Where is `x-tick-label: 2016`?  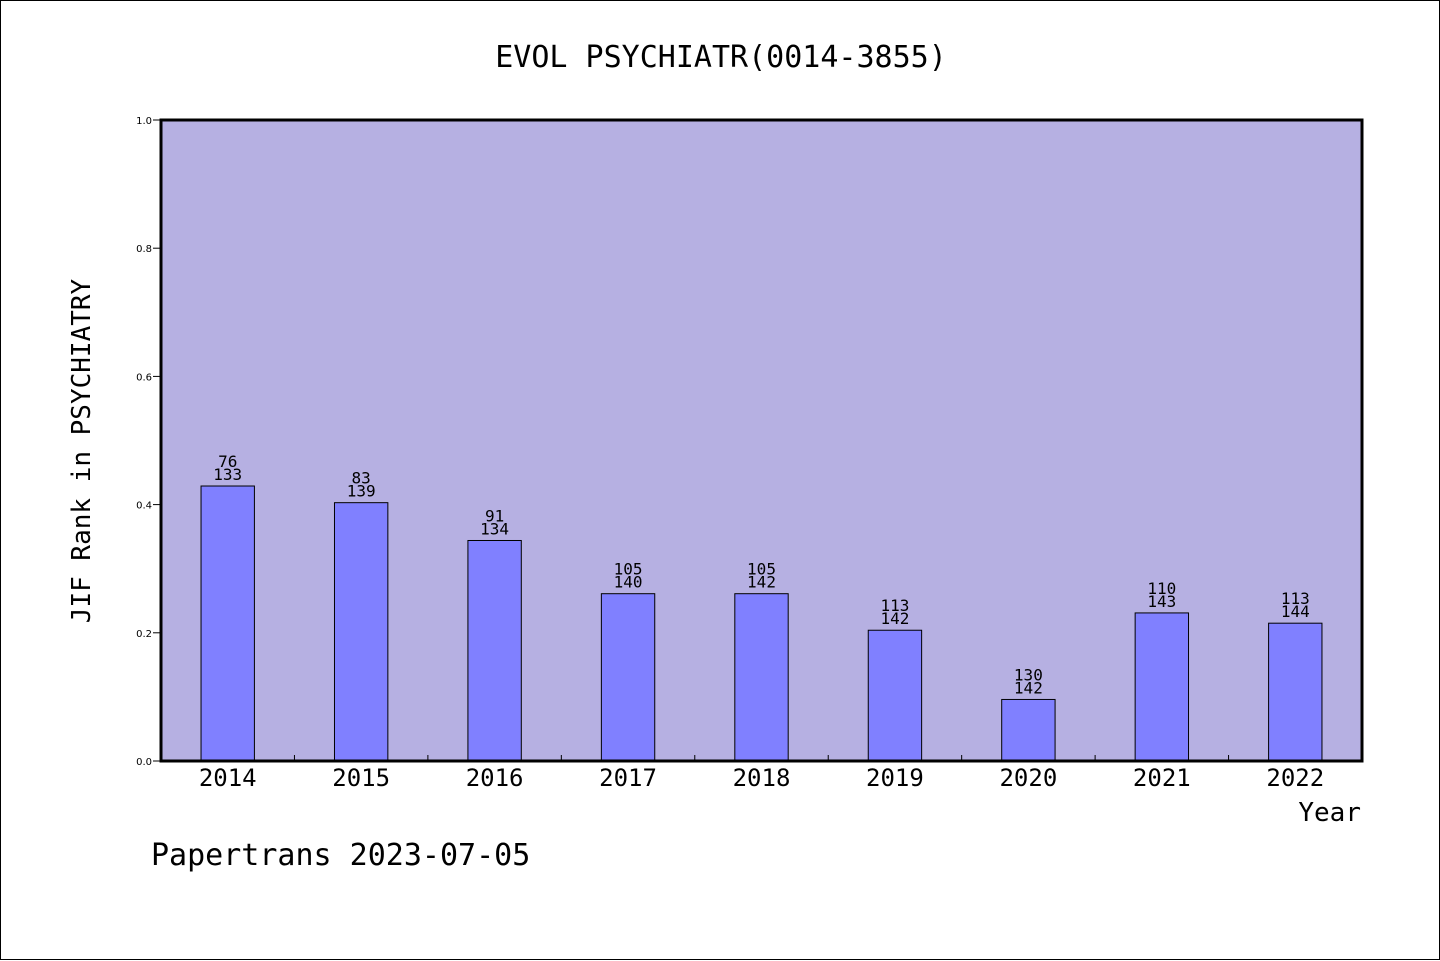 x-tick-label: 2016 is located at coordinates (495, 778).